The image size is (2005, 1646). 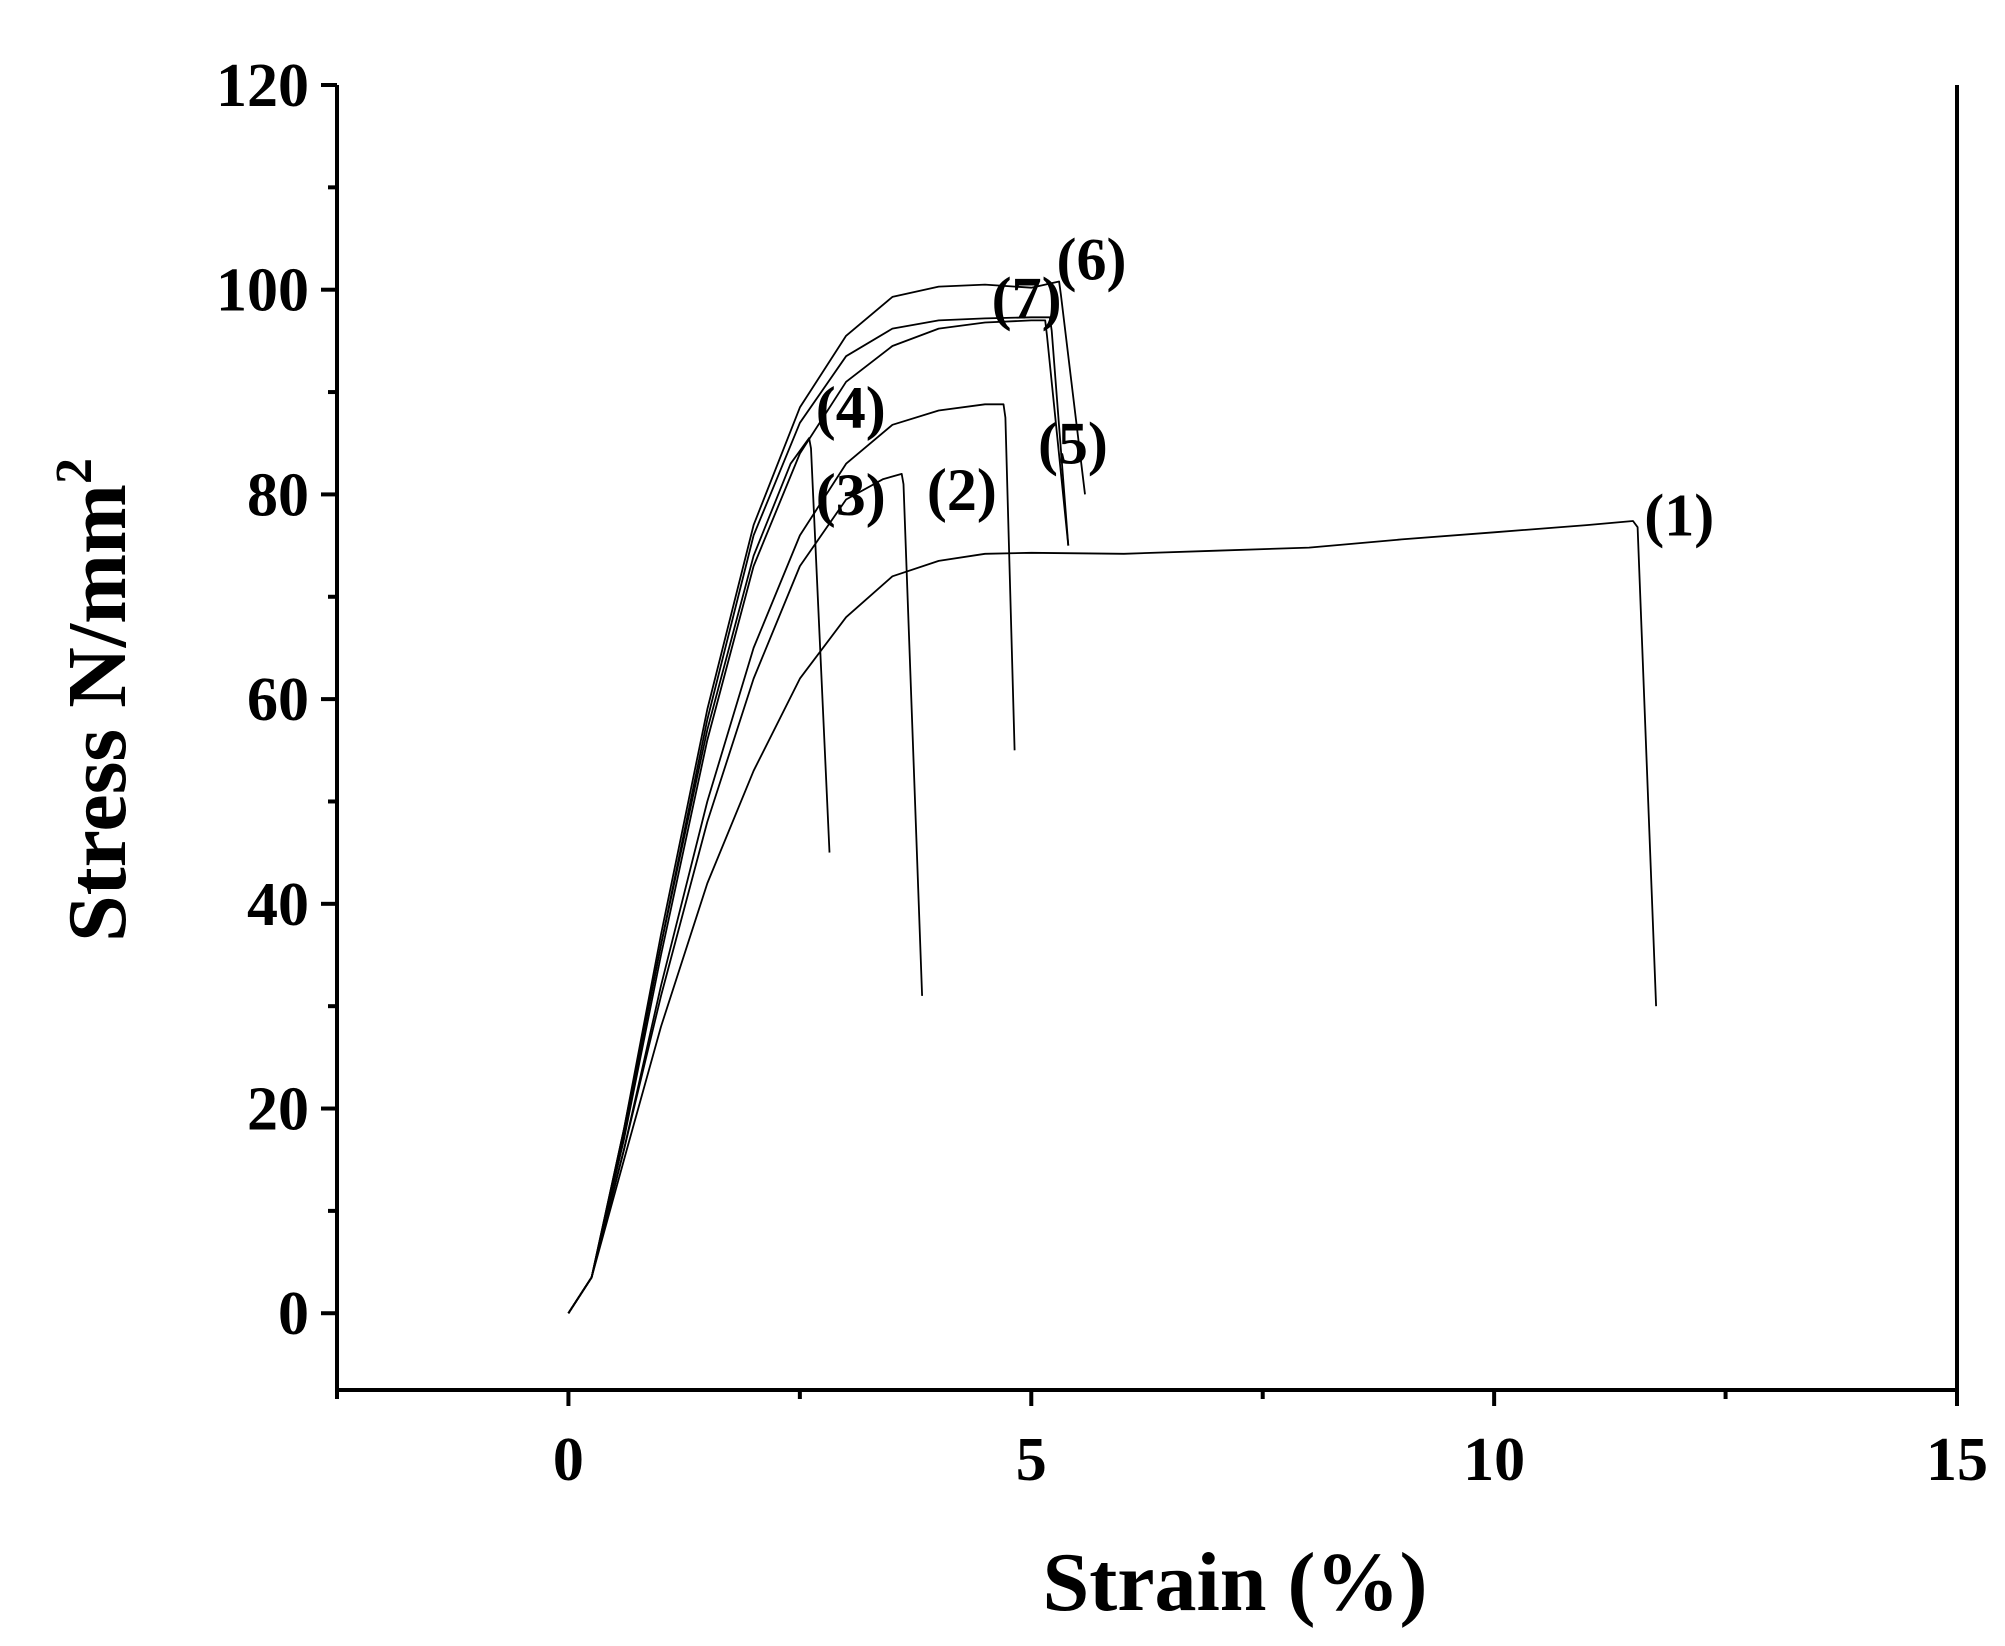 What do you see at coordinates (851, 495) in the screenshot?
I see `series-label-3: (3)` at bounding box center [851, 495].